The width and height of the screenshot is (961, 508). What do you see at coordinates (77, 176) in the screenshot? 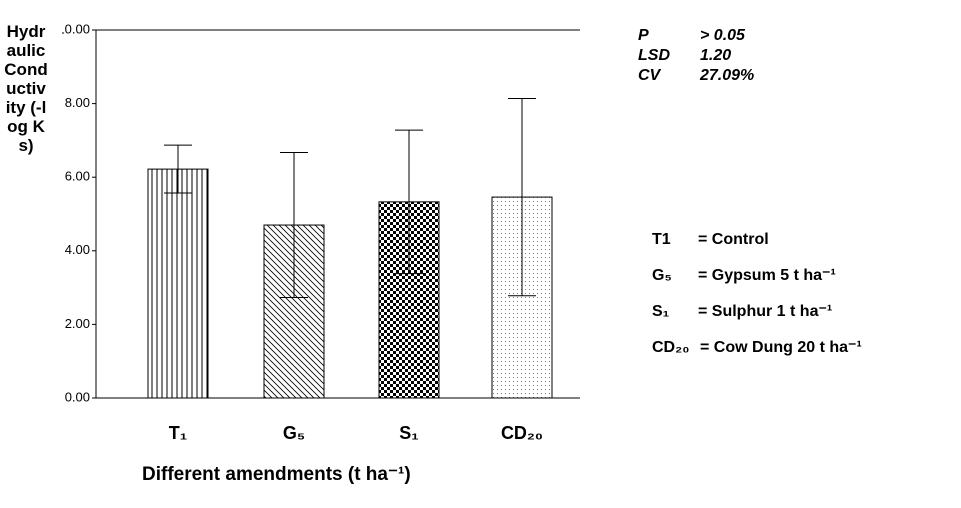
I see `y-tick-label: 6.00` at bounding box center [77, 176].